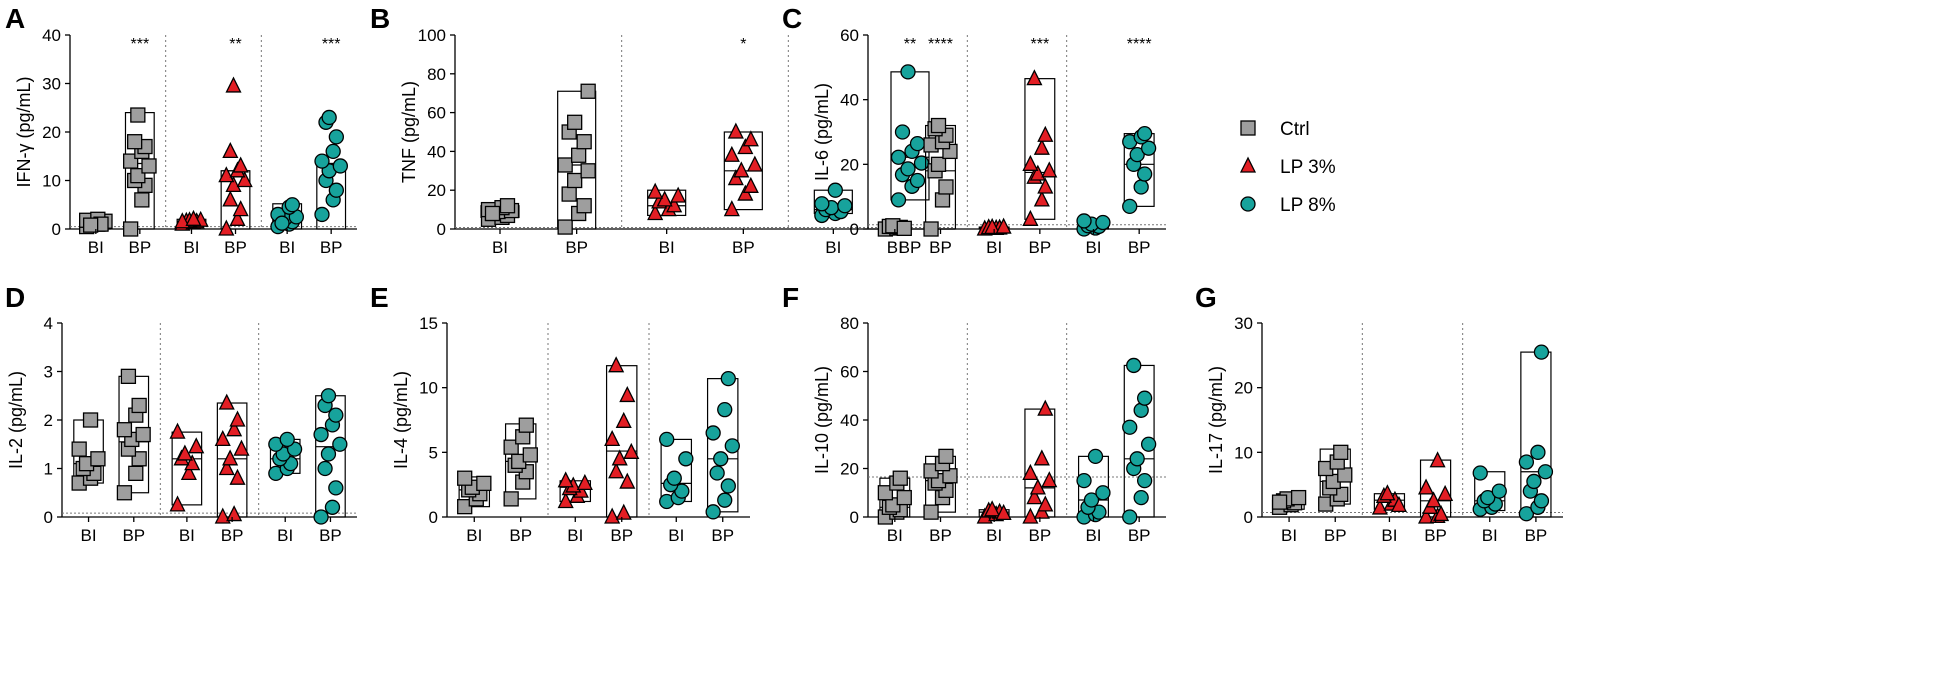 This screenshot has width=1959, height=684. What do you see at coordinates (48, 420) in the screenshot?
I see `y-tick-label: 2` at bounding box center [48, 420].